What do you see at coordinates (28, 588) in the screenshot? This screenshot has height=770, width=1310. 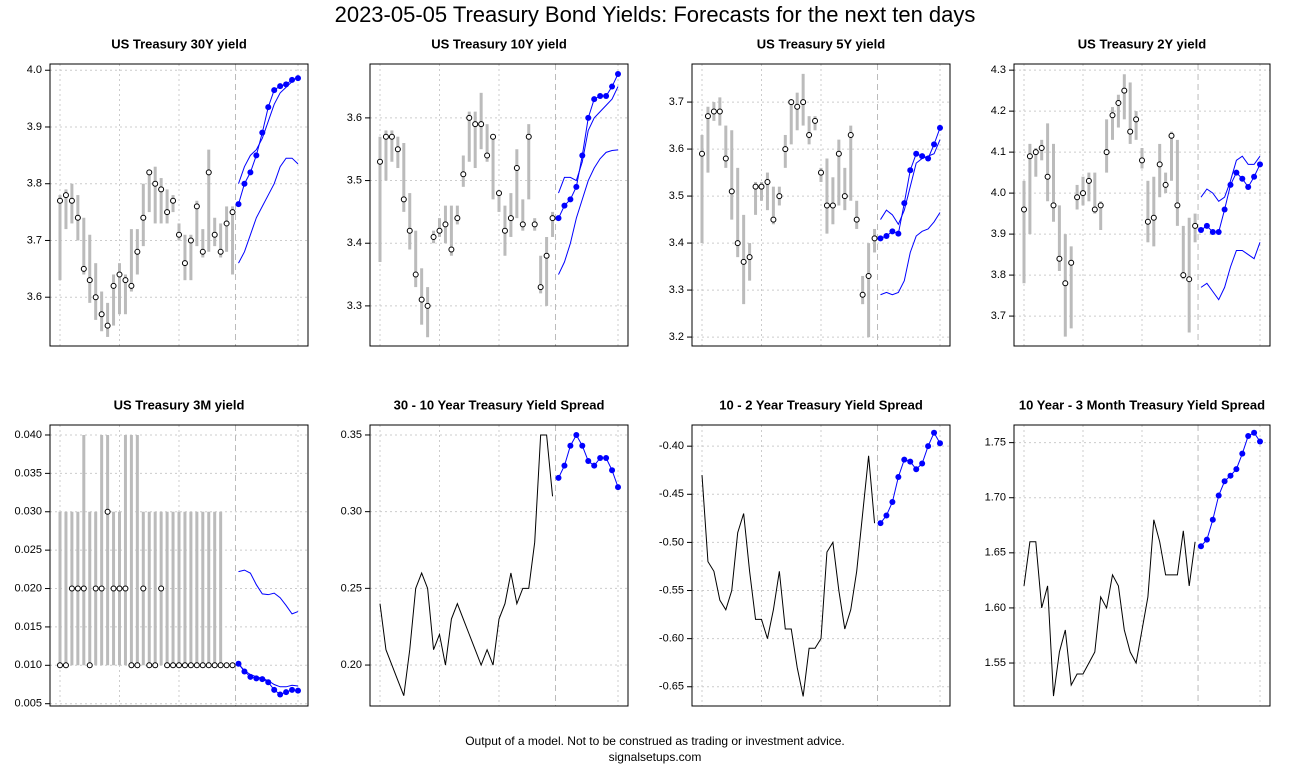 I see `y-tick-label: 0.020` at bounding box center [28, 588].